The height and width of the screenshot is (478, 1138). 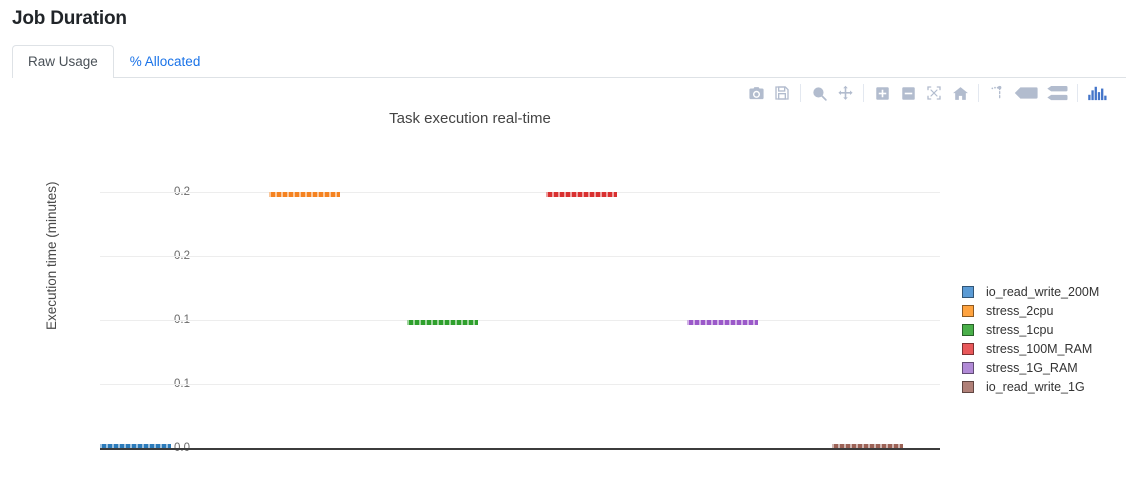 I want to click on chart-title: Task execution real-time, so click(x=470, y=118).